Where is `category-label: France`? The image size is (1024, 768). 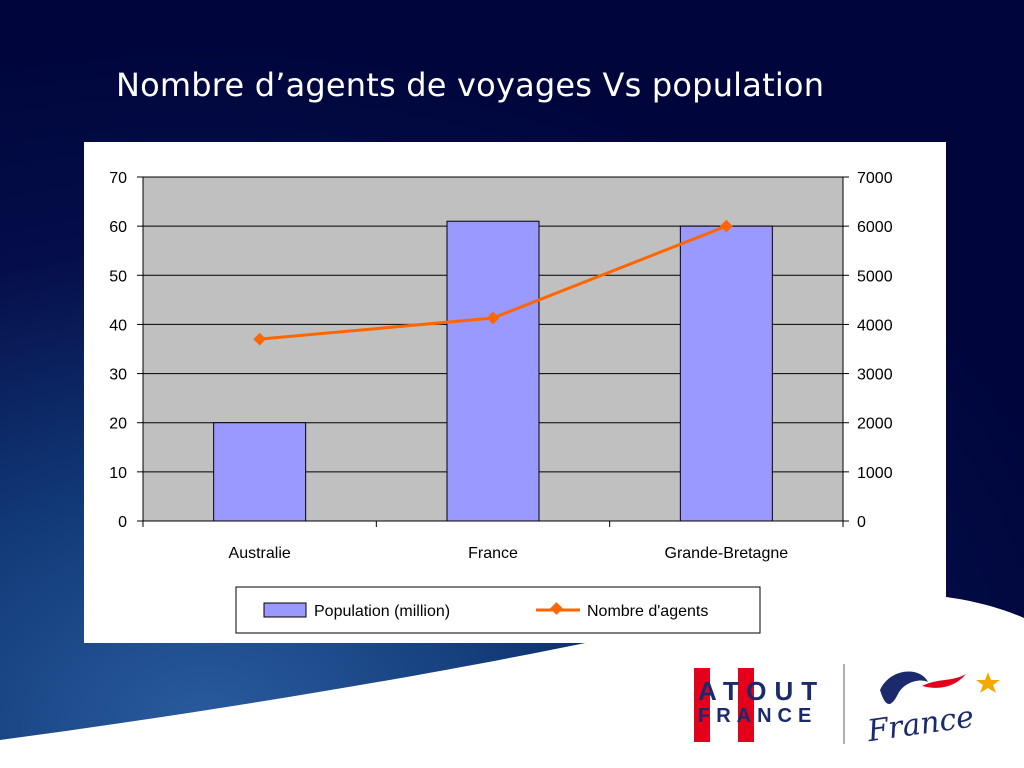 category-label: France is located at coordinates (493, 553).